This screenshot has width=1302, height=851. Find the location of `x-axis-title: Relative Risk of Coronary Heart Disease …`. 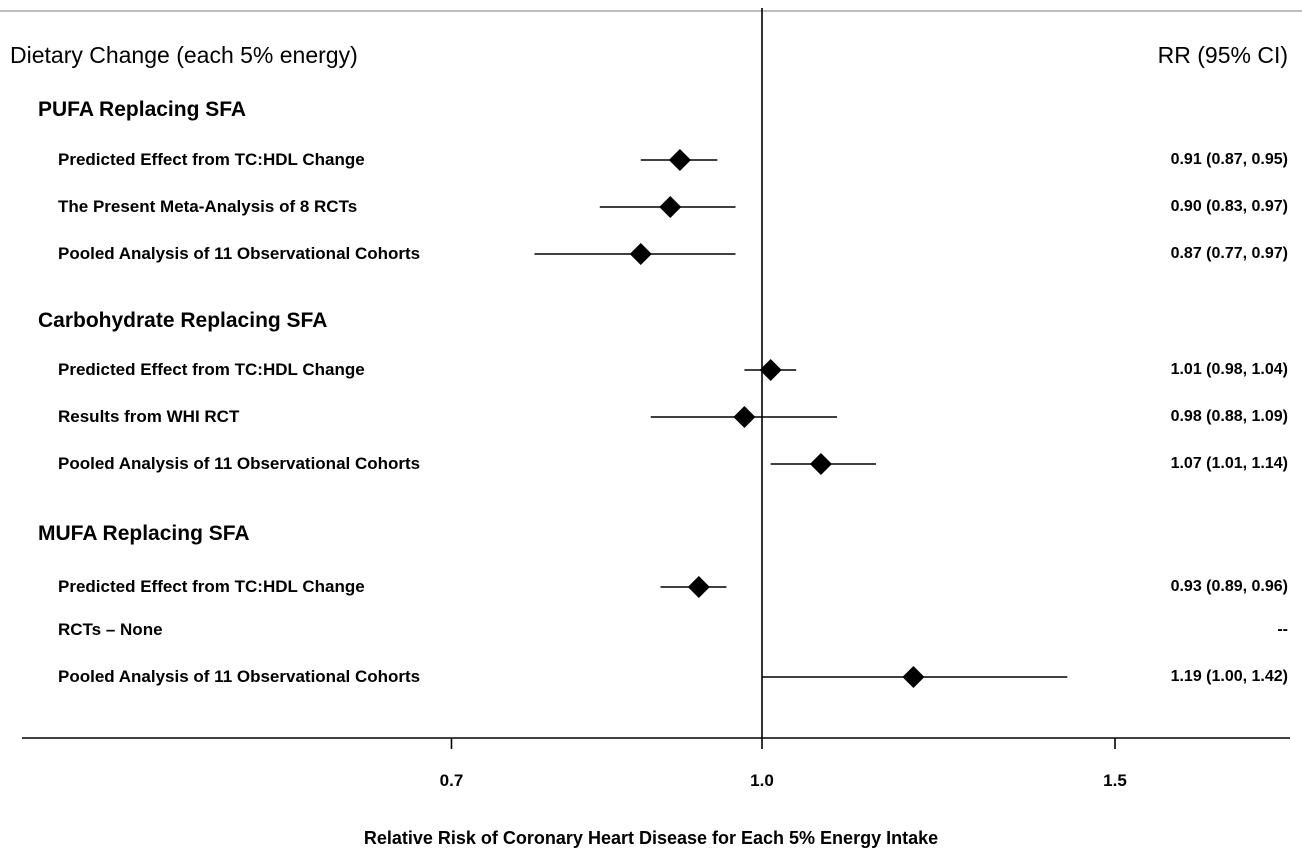

x-axis-title: Relative Risk of Coronary Heart Disease … is located at coordinates (651, 838).